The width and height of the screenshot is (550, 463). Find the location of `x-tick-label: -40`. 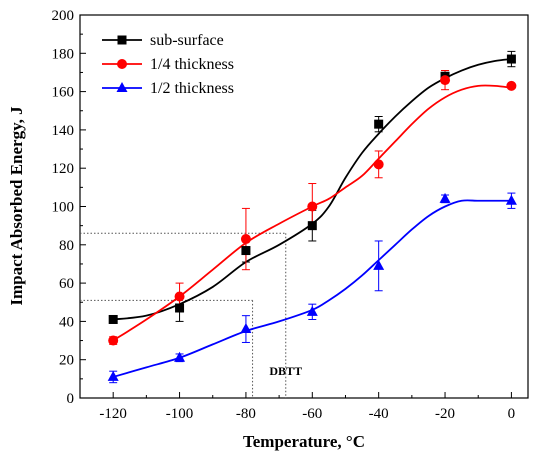

x-tick-label: -40 is located at coordinates (379, 414).